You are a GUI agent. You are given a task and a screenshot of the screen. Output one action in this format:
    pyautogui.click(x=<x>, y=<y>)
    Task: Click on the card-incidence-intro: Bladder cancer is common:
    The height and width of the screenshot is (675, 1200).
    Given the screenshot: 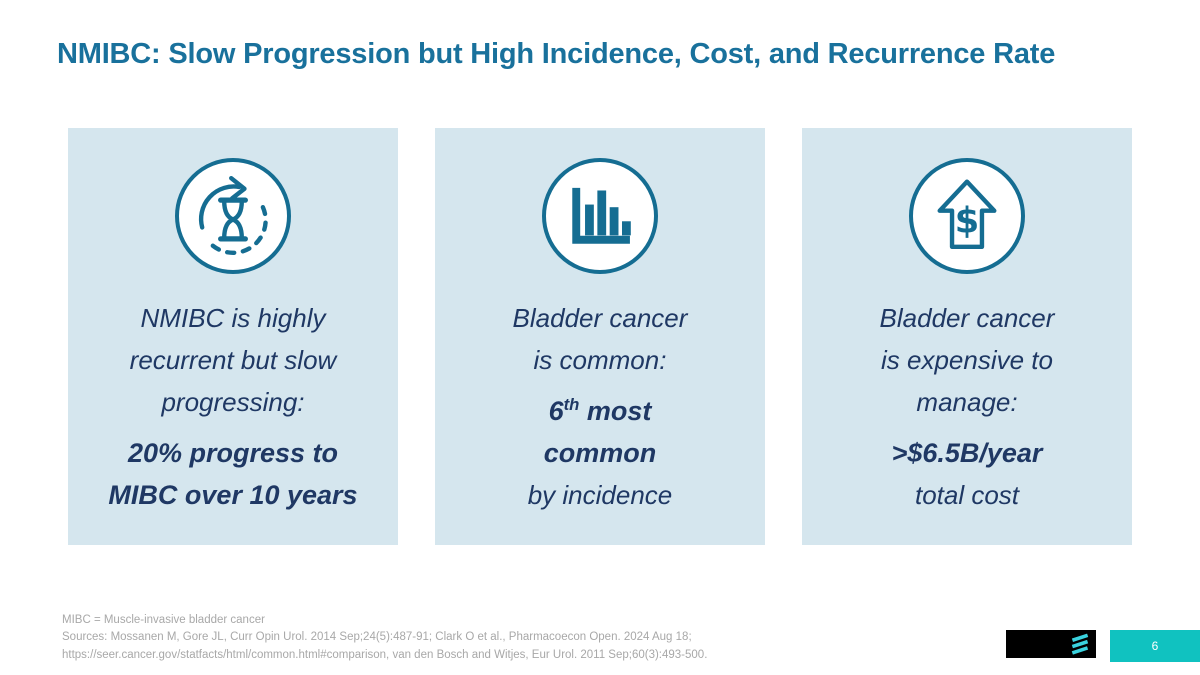 What is the action you would take?
    pyautogui.click(x=600, y=339)
    